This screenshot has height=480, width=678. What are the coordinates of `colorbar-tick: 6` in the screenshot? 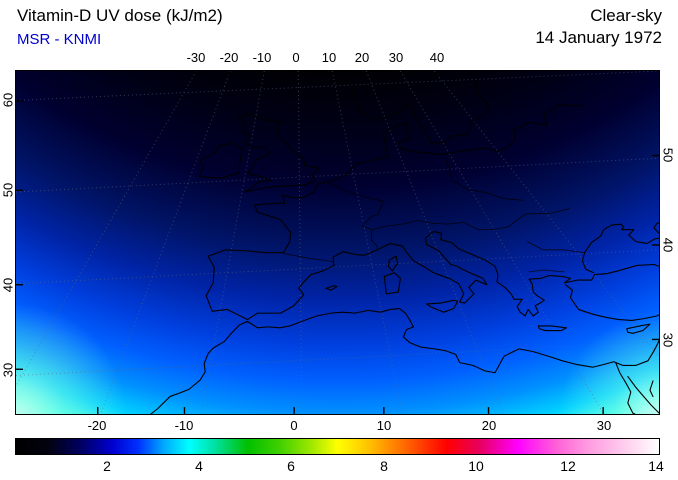 It's located at (291, 466).